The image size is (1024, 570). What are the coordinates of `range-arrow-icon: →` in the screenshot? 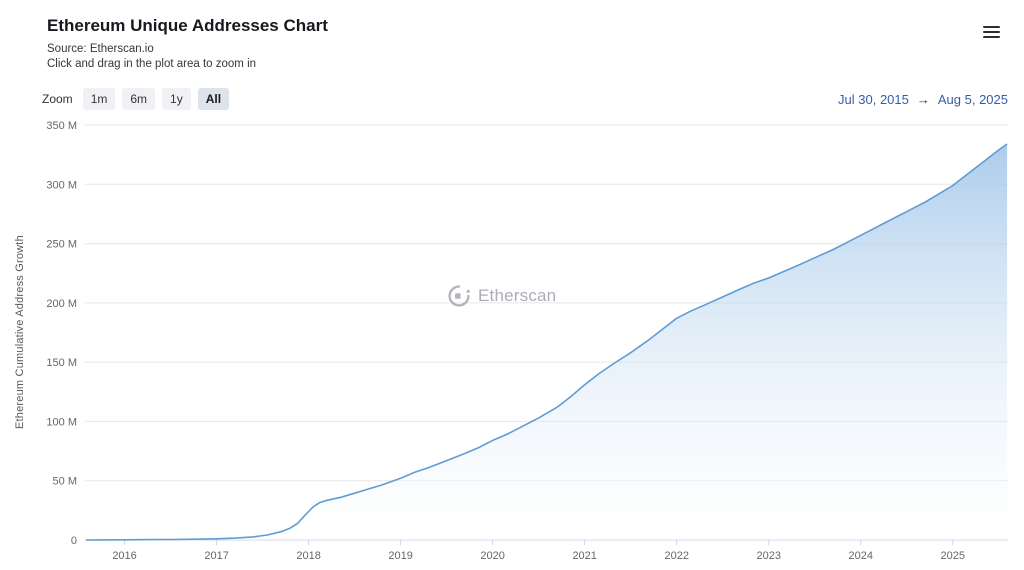 It's located at (923, 99).